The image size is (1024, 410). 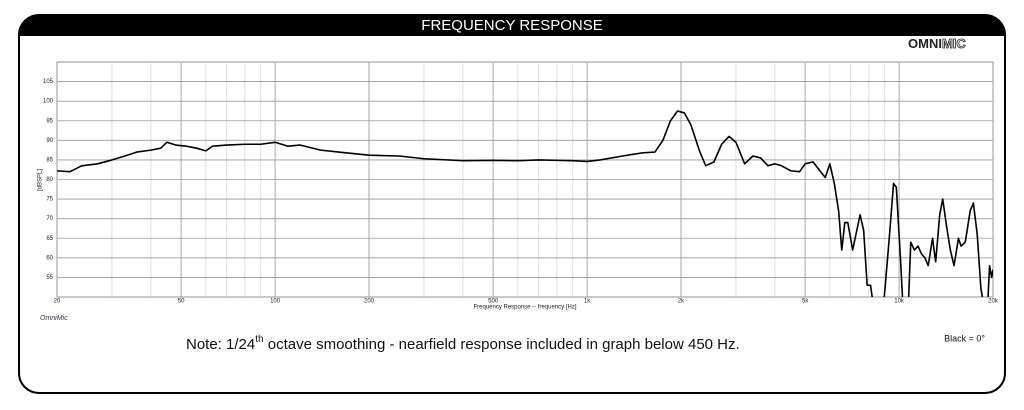 What do you see at coordinates (925, 43) in the screenshot?
I see `logo-left: OMNI` at bounding box center [925, 43].